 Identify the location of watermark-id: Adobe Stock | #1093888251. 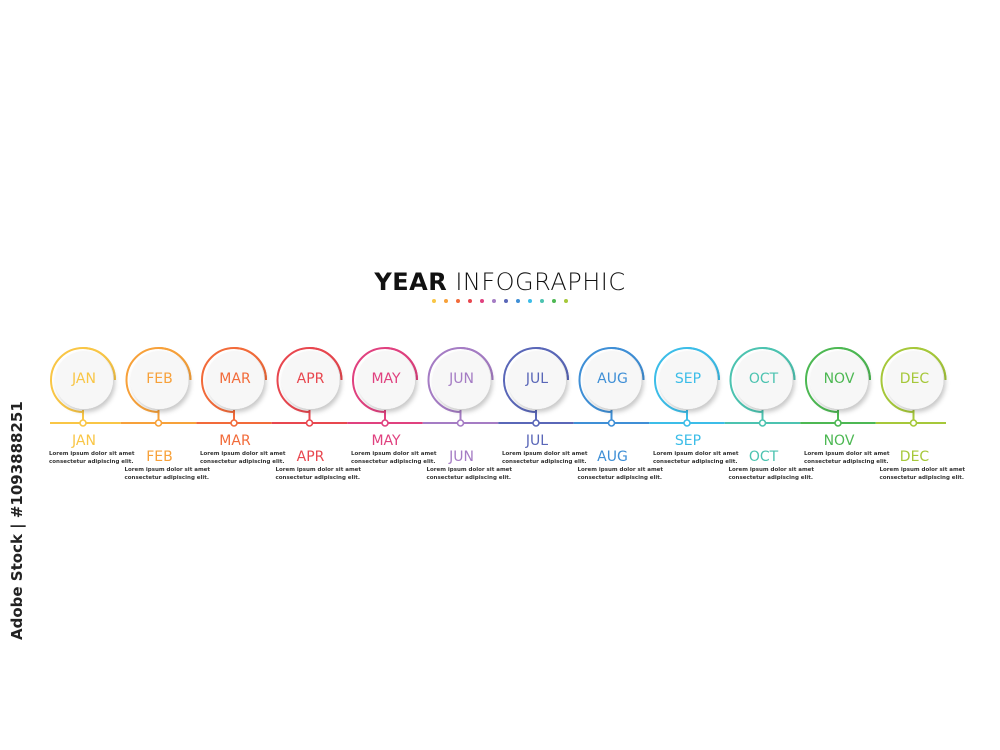
(17, 520).